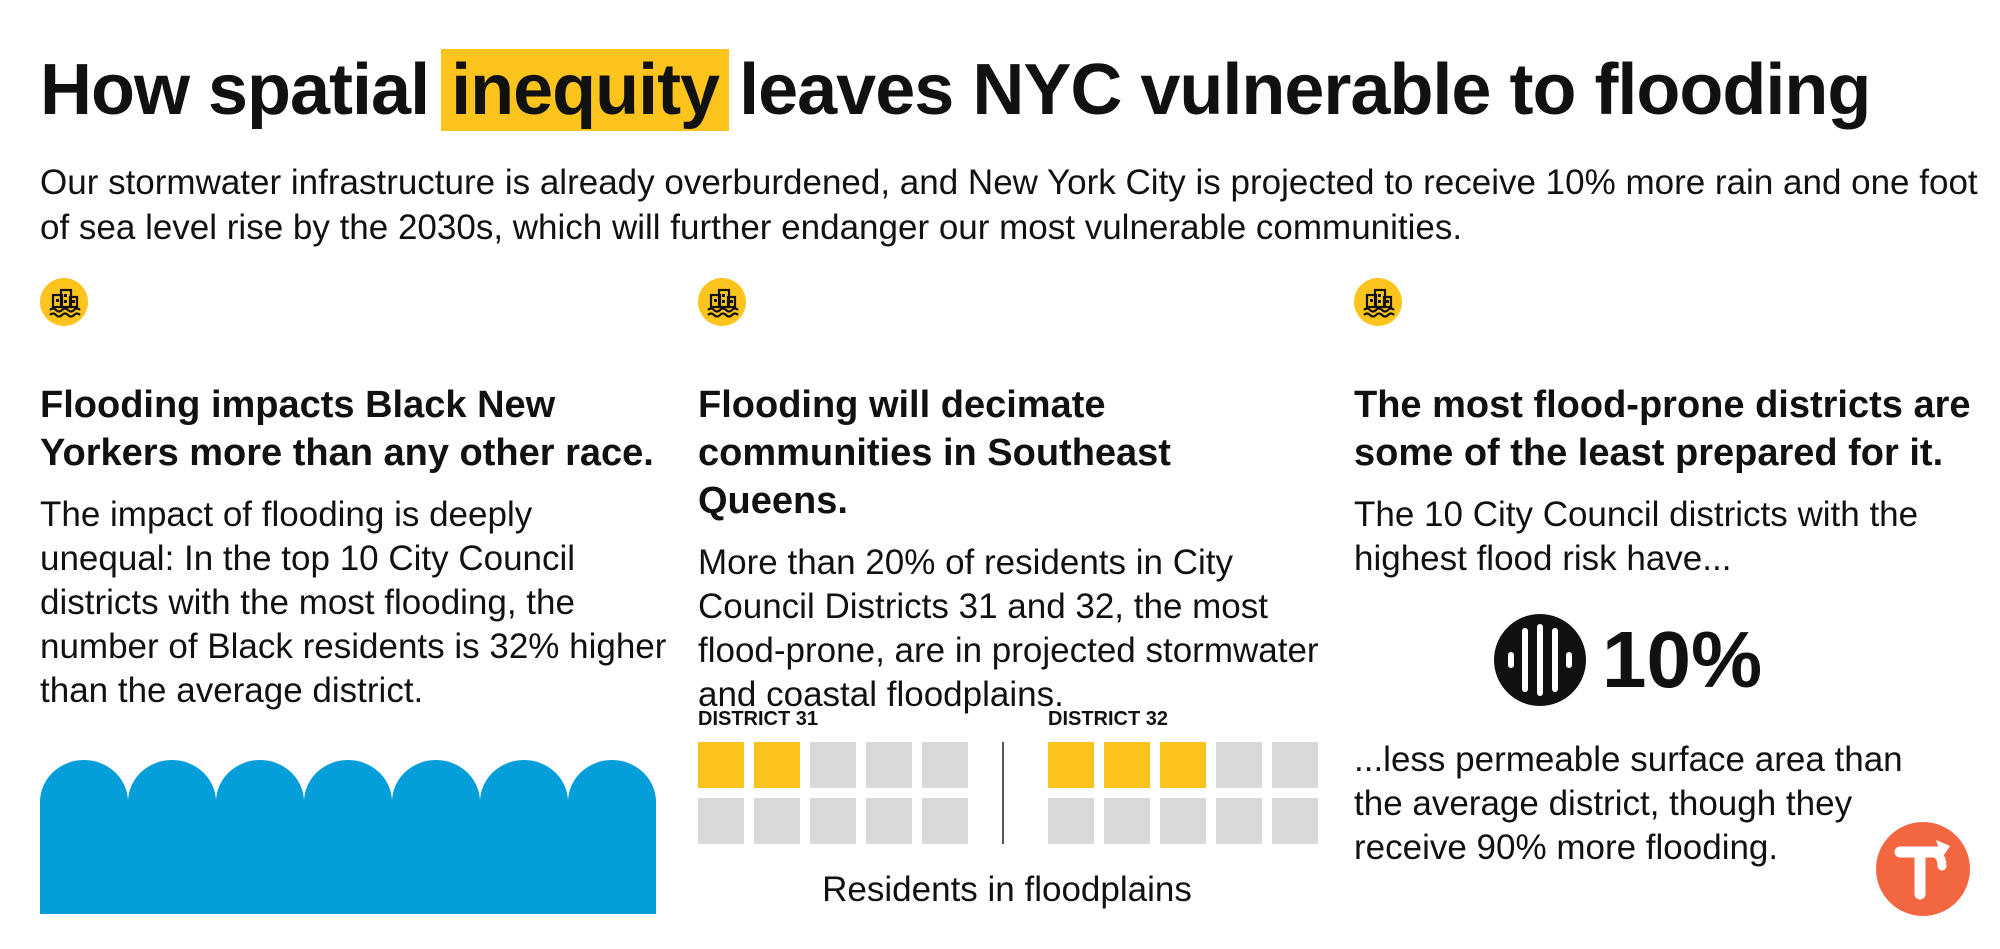 Image resolution: width=2000 pixels, height=949 pixels. What do you see at coordinates (1540, 660) in the screenshot?
I see `storm-drain-icon` at bounding box center [1540, 660].